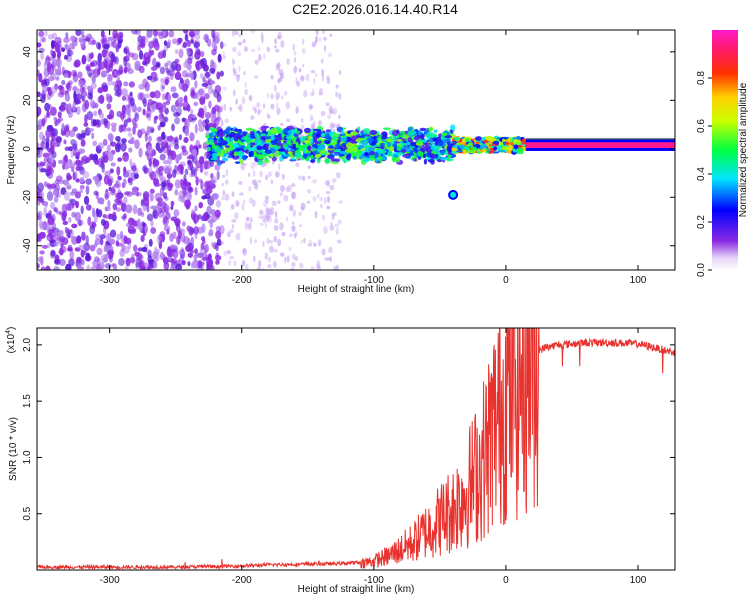 The width and height of the screenshot is (750, 600). What do you see at coordinates (374, 280) in the screenshot?
I see `x-tick-label: -100` at bounding box center [374, 280].